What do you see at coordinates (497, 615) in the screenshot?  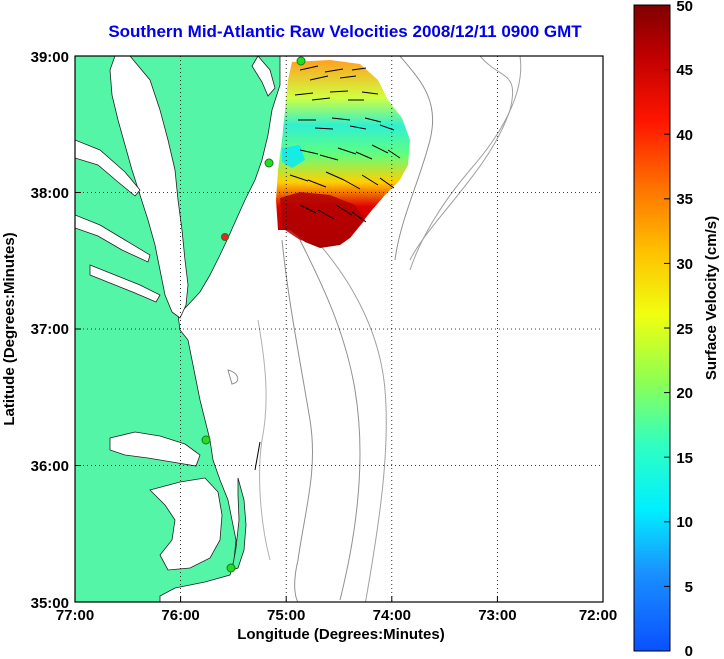 I see `x-tick-label: 73:00` at bounding box center [497, 615].